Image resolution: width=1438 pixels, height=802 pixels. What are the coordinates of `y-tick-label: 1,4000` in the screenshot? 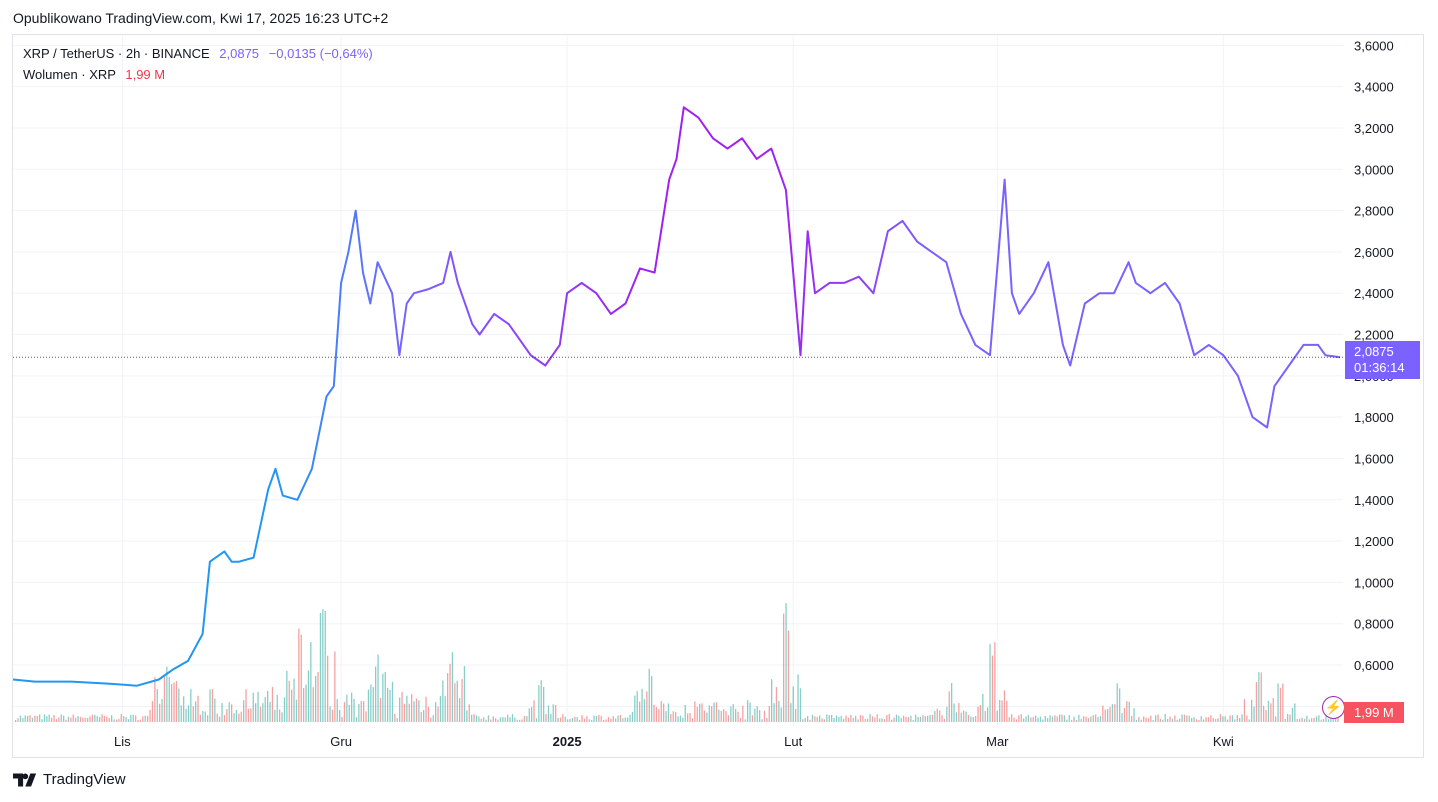 It's located at (1374, 500).